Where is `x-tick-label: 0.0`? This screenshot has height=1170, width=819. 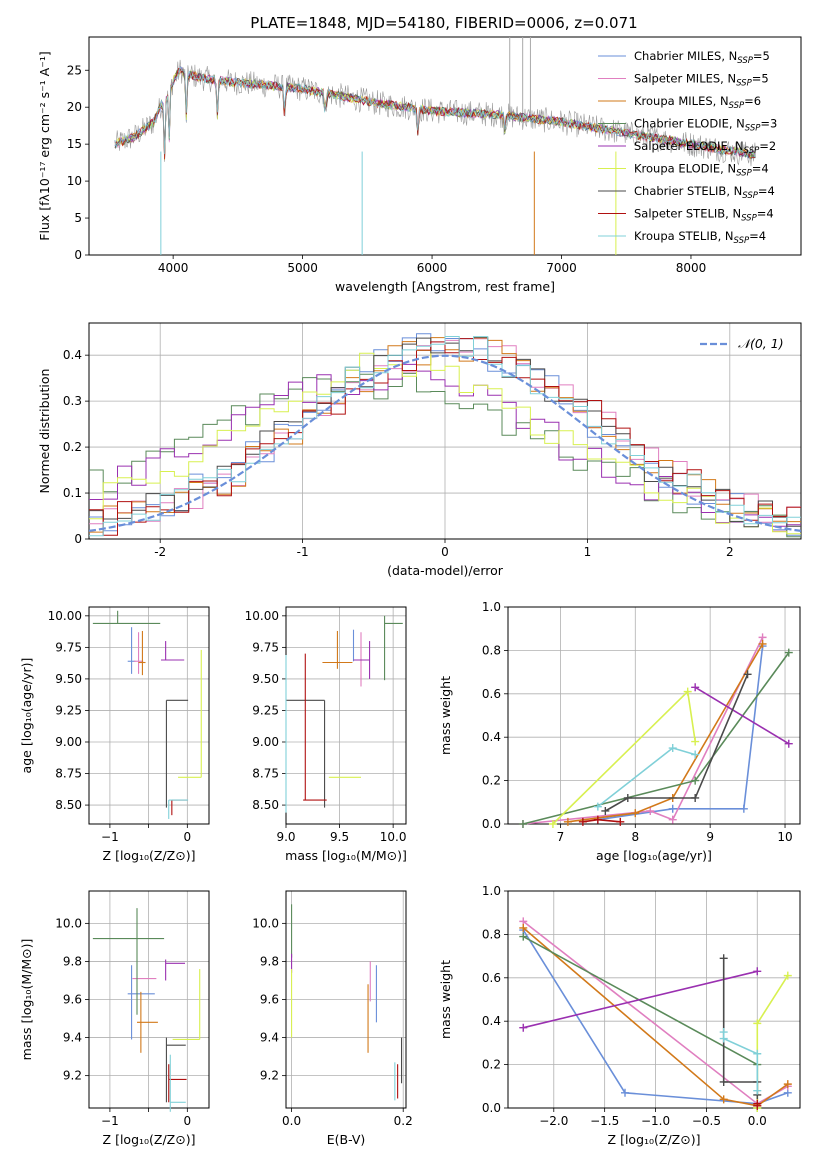
x-tick-label: 0.0 is located at coordinates (291, 1121).